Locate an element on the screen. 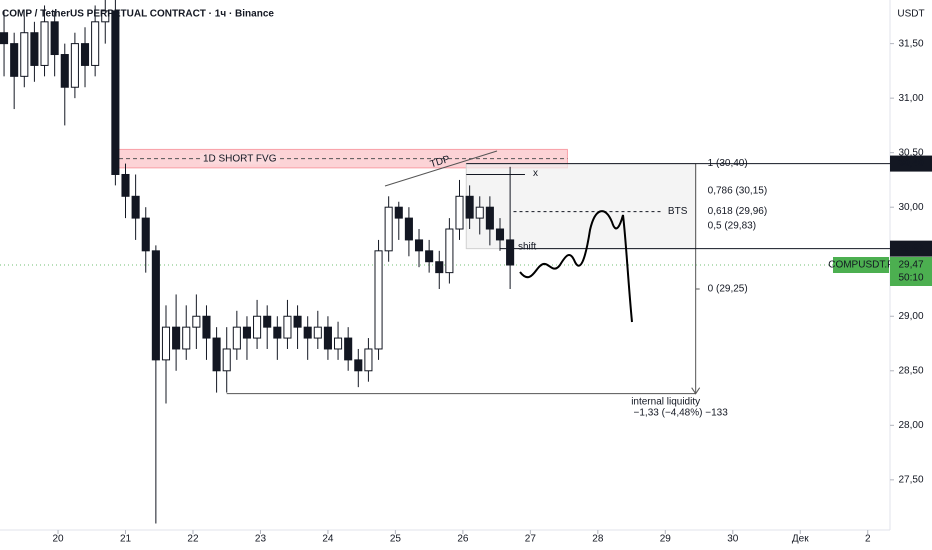 This screenshot has height=550, width=932. x-tick-label: 24 is located at coordinates (328, 539).